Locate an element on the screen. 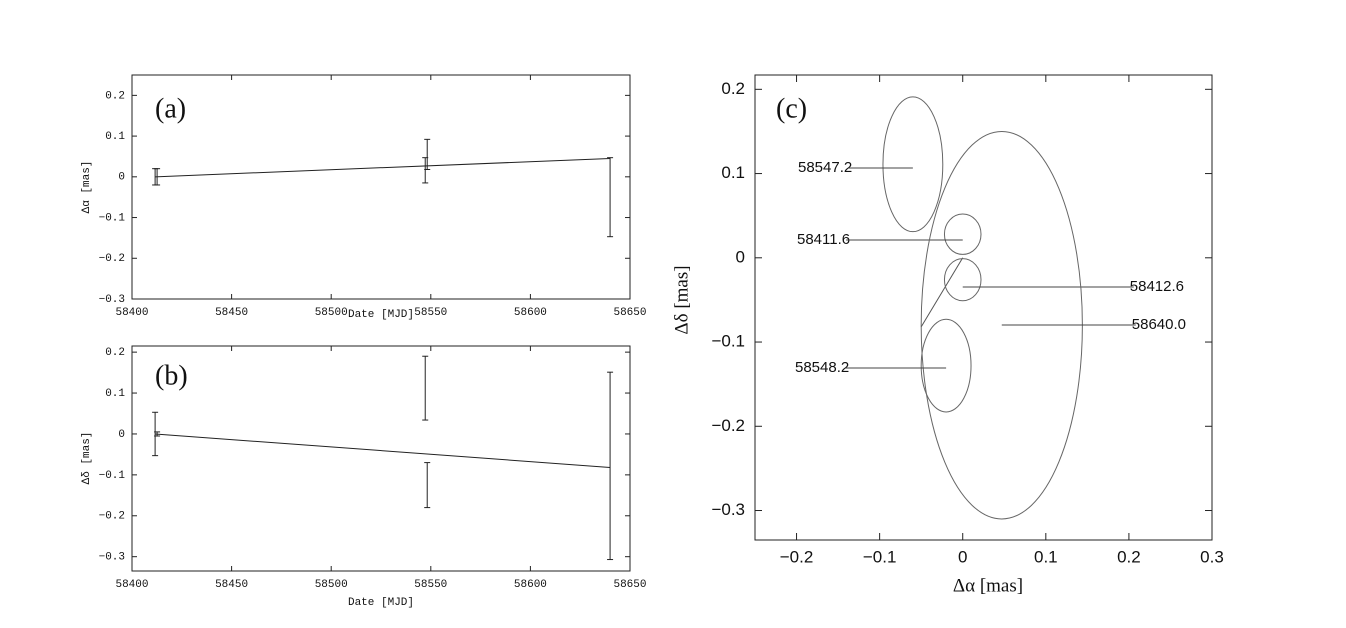 The image size is (1346, 628). x-tick-label: 0.3 is located at coordinates (1212, 556).